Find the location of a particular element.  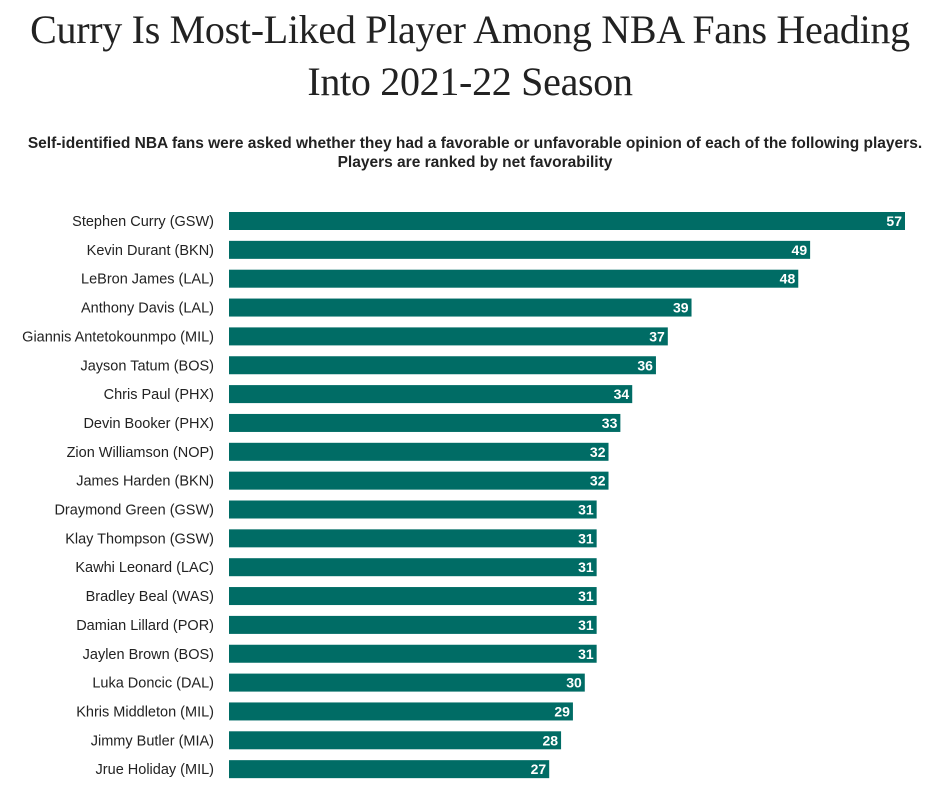

category-label: Zion Williamson (NOP) is located at coordinates (140, 453).